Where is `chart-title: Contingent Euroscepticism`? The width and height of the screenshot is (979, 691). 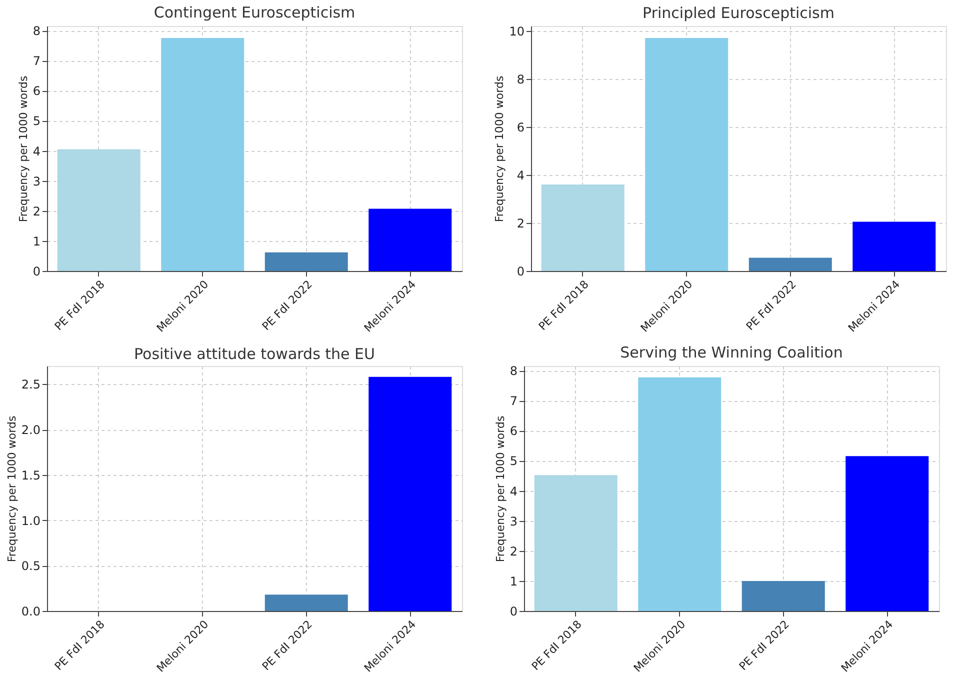 chart-title: Contingent Euroscepticism is located at coordinates (255, 13).